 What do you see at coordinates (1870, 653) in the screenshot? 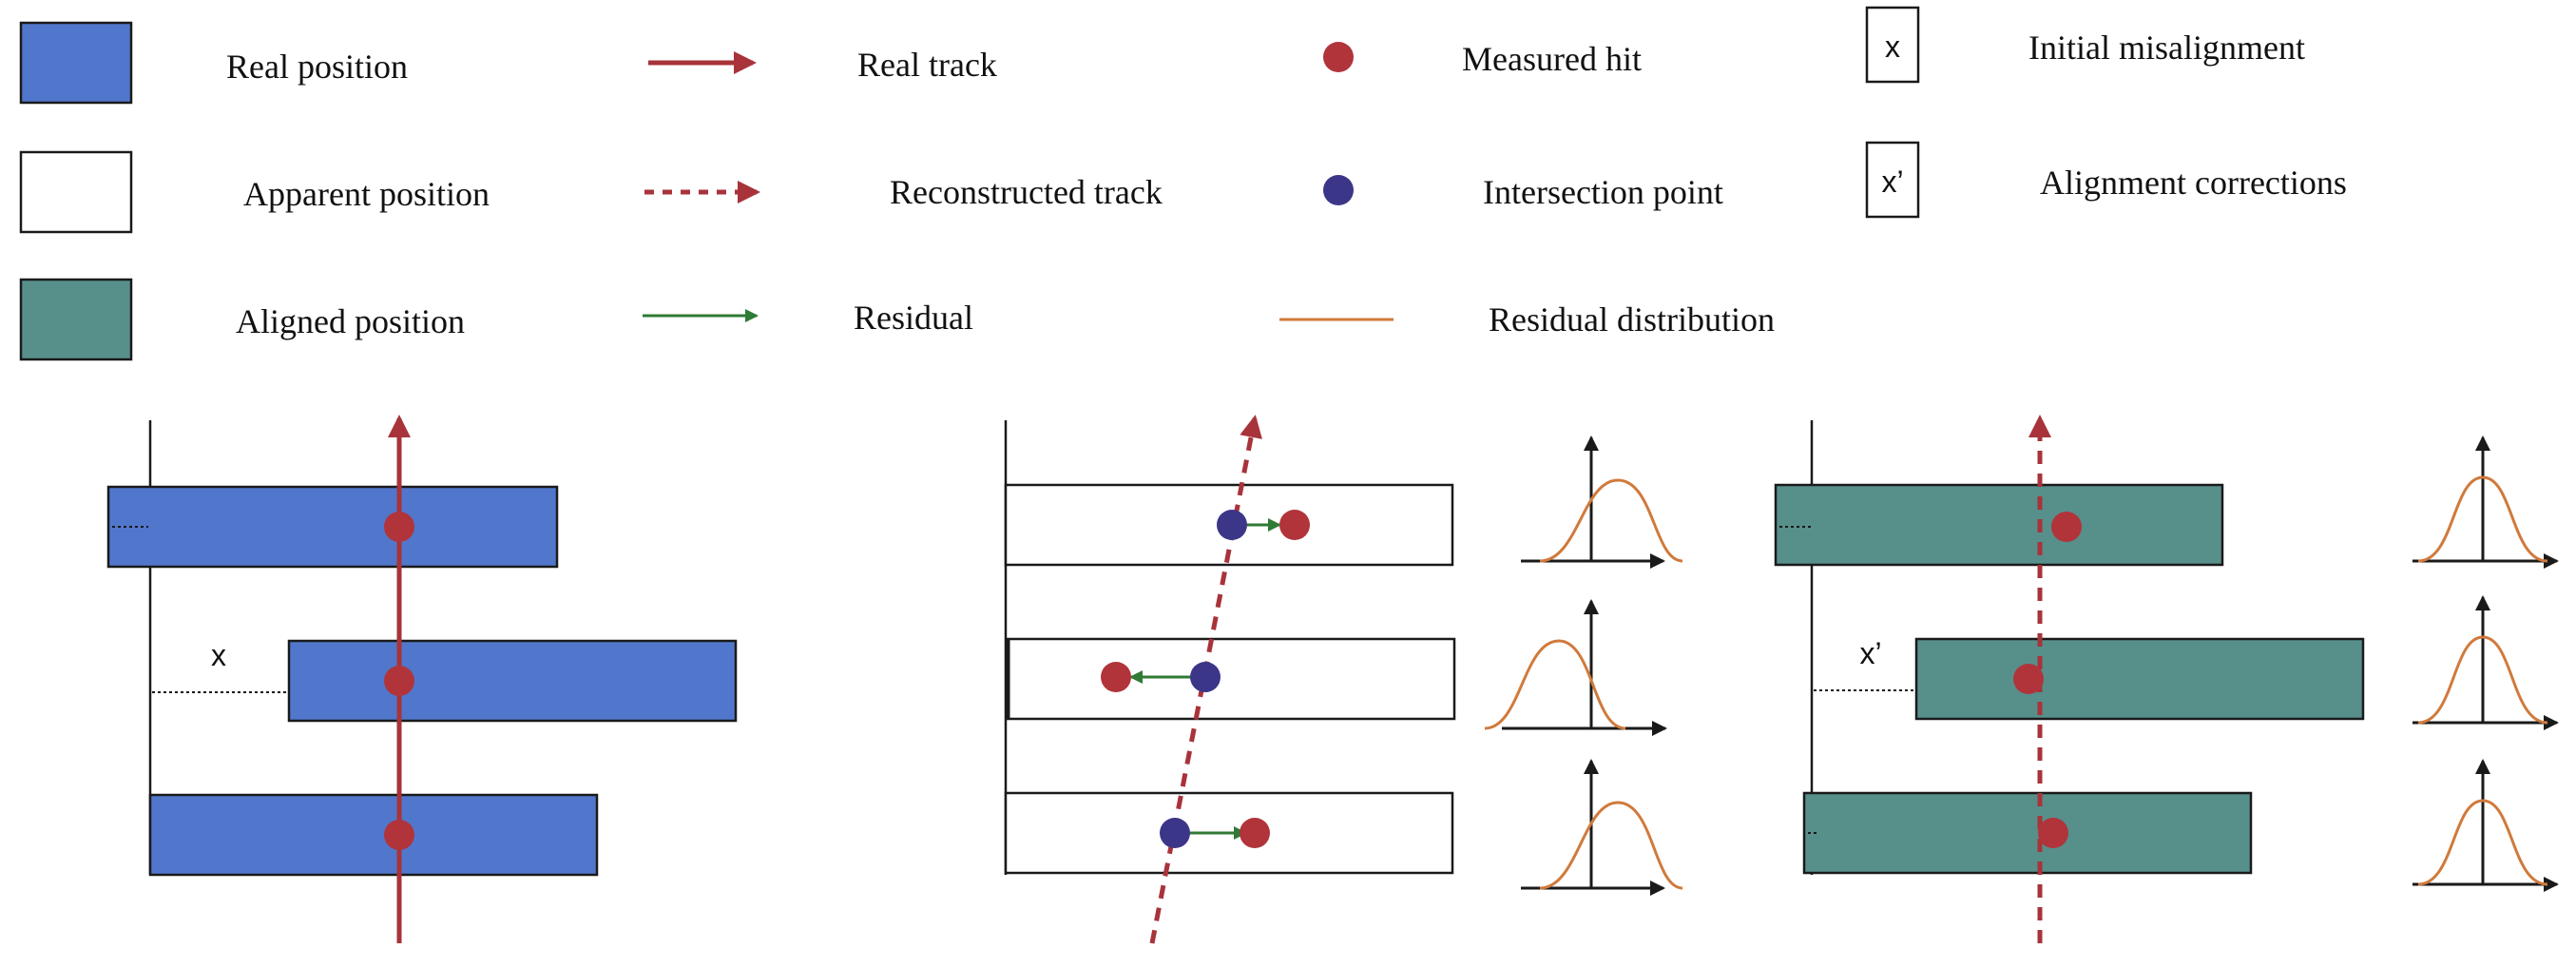
I see `alignment-correction-label: x’` at bounding box center [1870, 653].